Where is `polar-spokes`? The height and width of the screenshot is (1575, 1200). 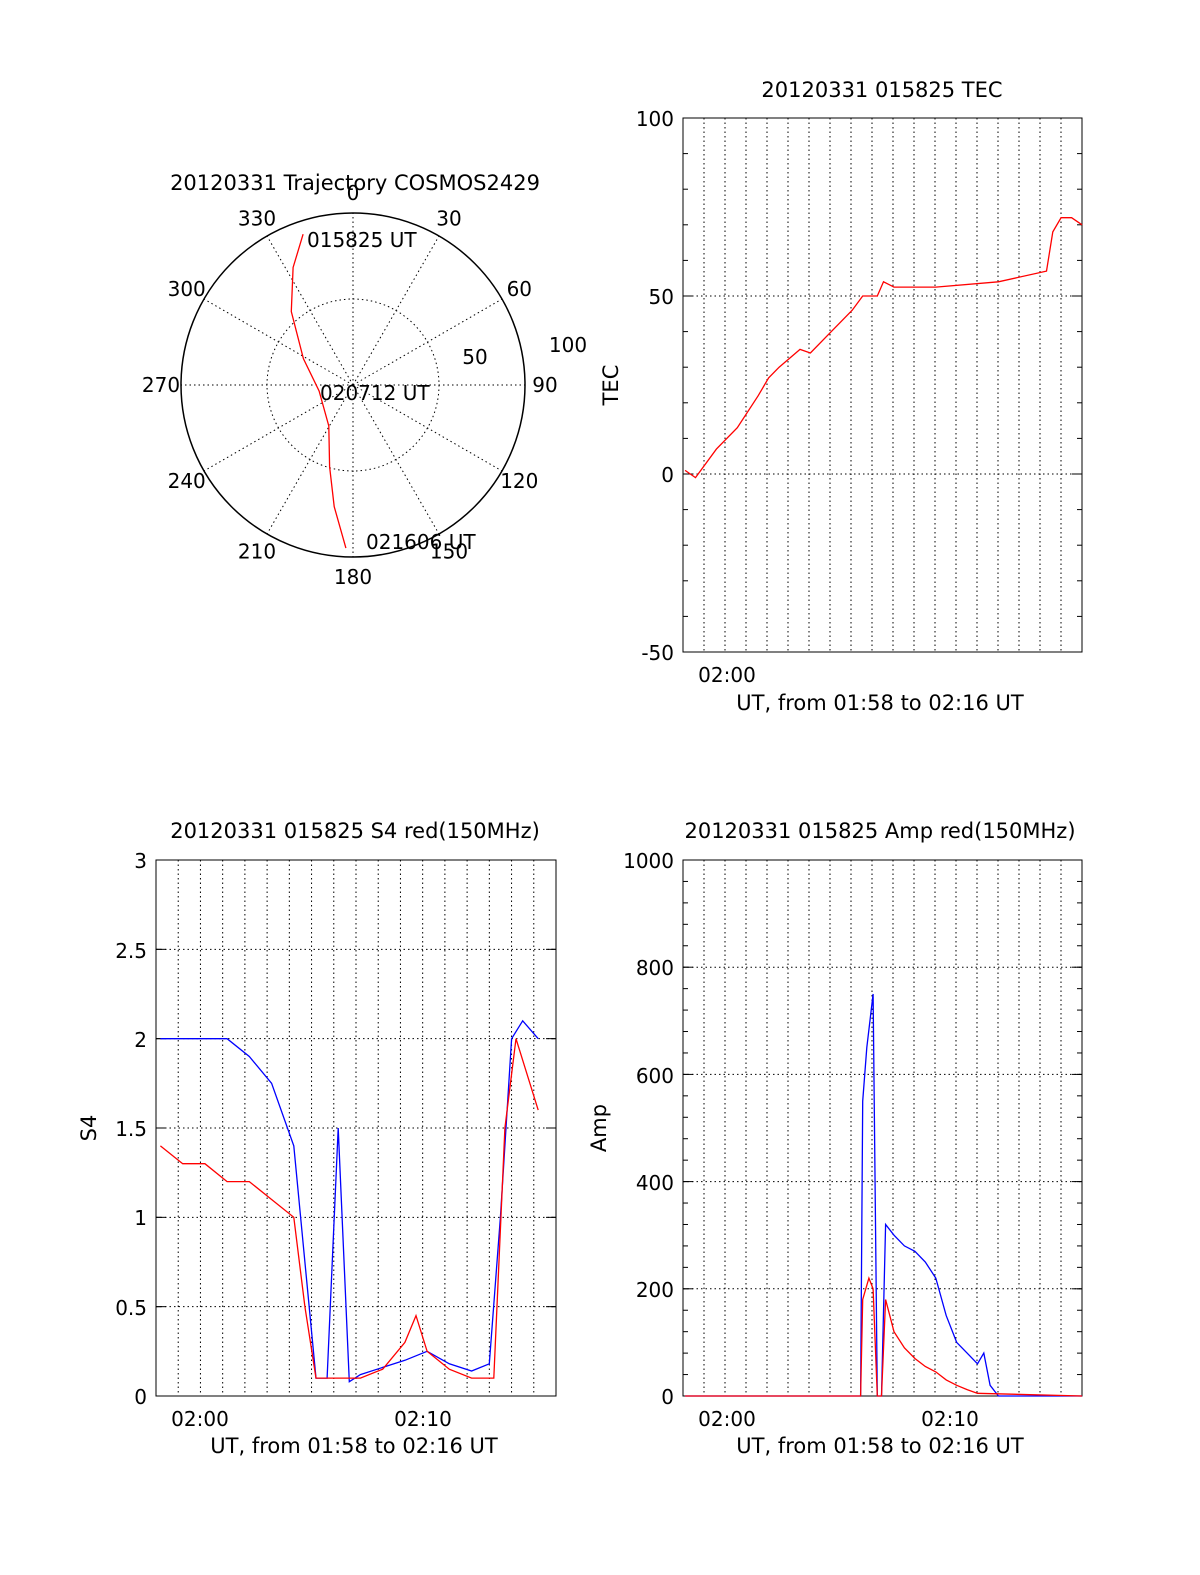
polar-spokes is located at coordinates (353, 385).